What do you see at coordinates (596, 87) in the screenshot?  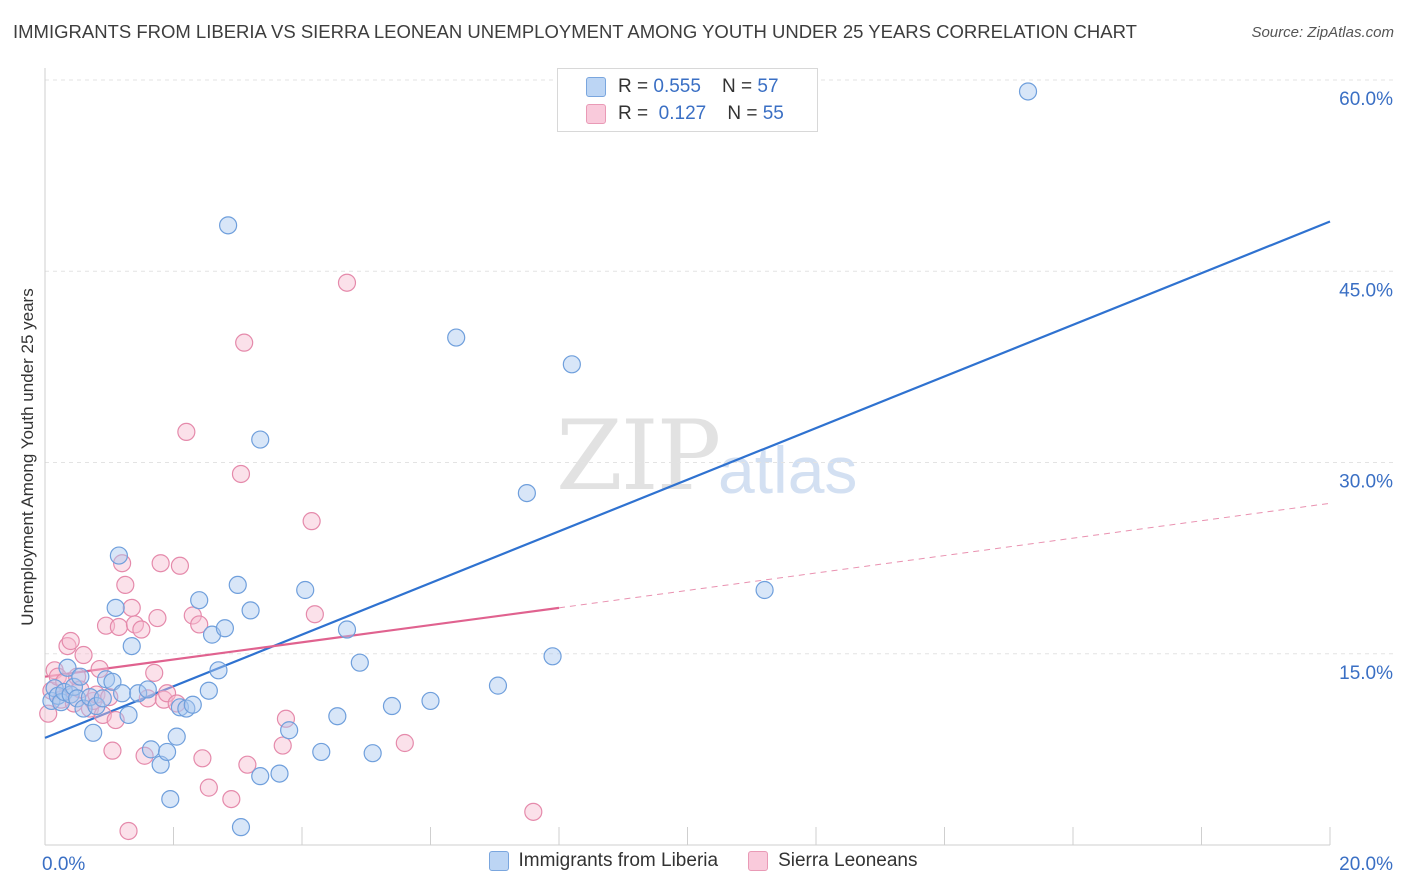 I see `liberia-swatch` at bounding box center [596, 87].